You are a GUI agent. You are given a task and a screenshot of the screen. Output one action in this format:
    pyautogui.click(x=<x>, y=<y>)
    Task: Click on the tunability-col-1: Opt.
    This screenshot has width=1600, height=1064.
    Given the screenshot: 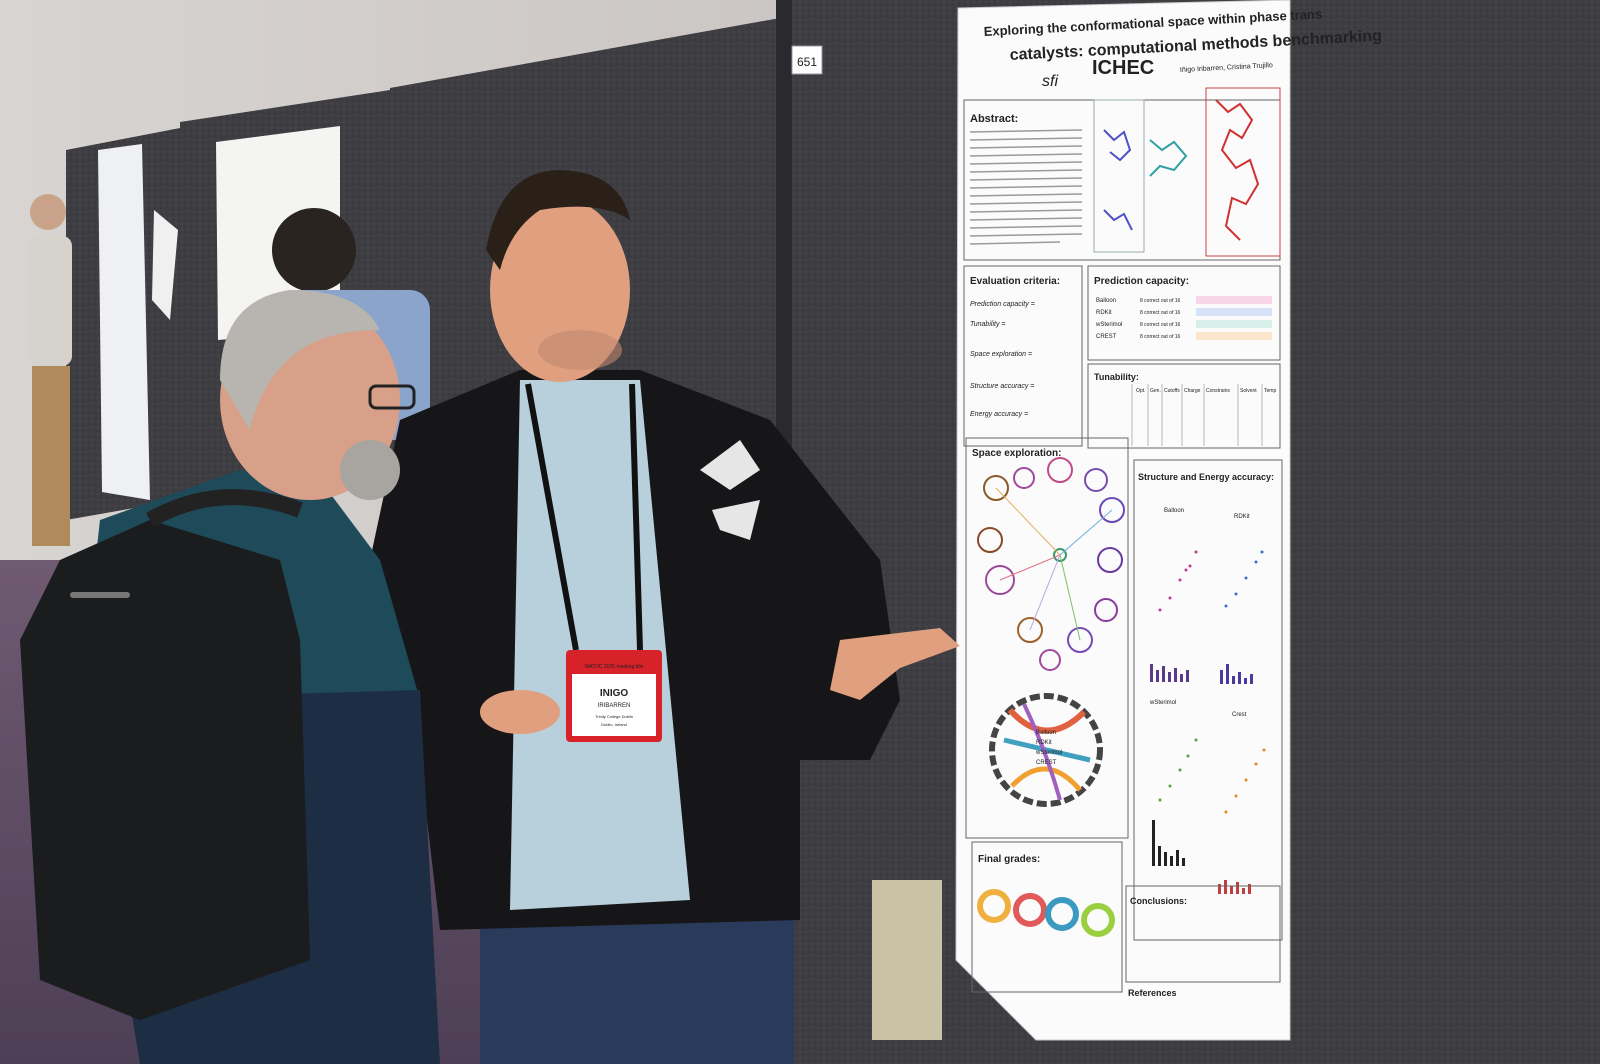 What is the action you would take?
    pyautogui.click(x=1140, y=391)
    